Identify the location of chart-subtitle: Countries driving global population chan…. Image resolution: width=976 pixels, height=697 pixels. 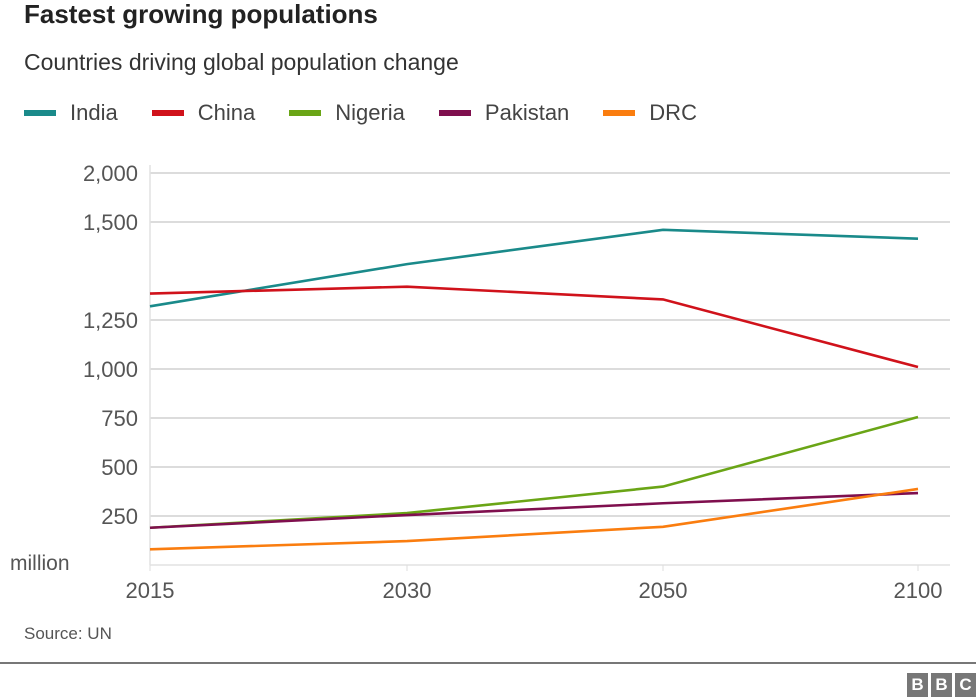
(241, 62).